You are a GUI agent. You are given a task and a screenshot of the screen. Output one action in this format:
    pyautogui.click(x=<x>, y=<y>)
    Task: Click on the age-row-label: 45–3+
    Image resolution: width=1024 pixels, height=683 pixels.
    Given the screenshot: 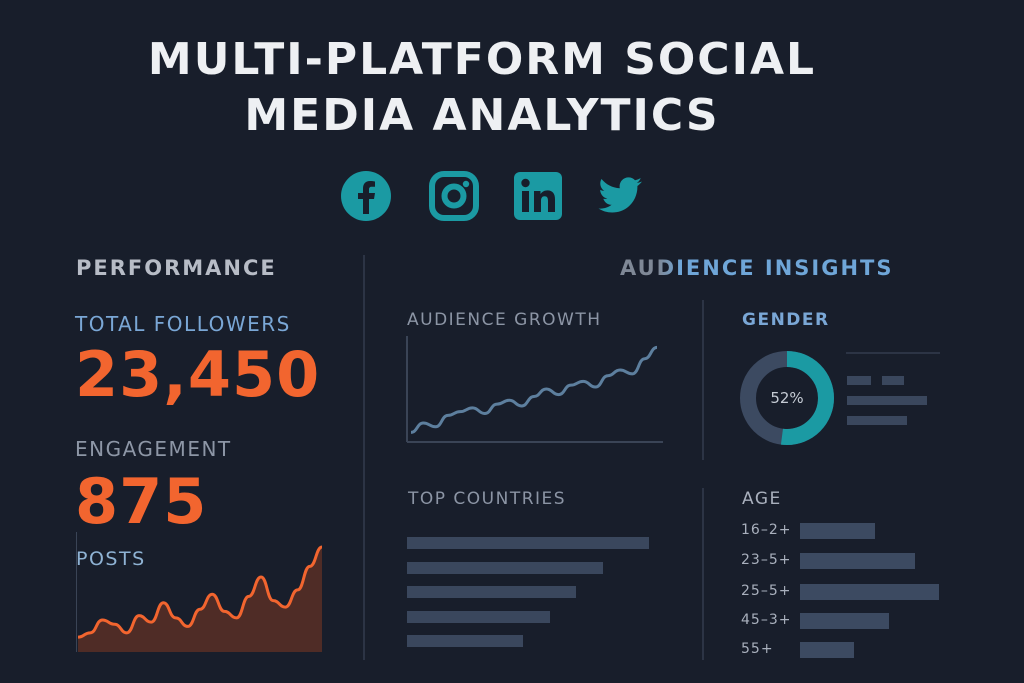 What is the action you would take?
    pyautogui.click(x=766, y=620)
    